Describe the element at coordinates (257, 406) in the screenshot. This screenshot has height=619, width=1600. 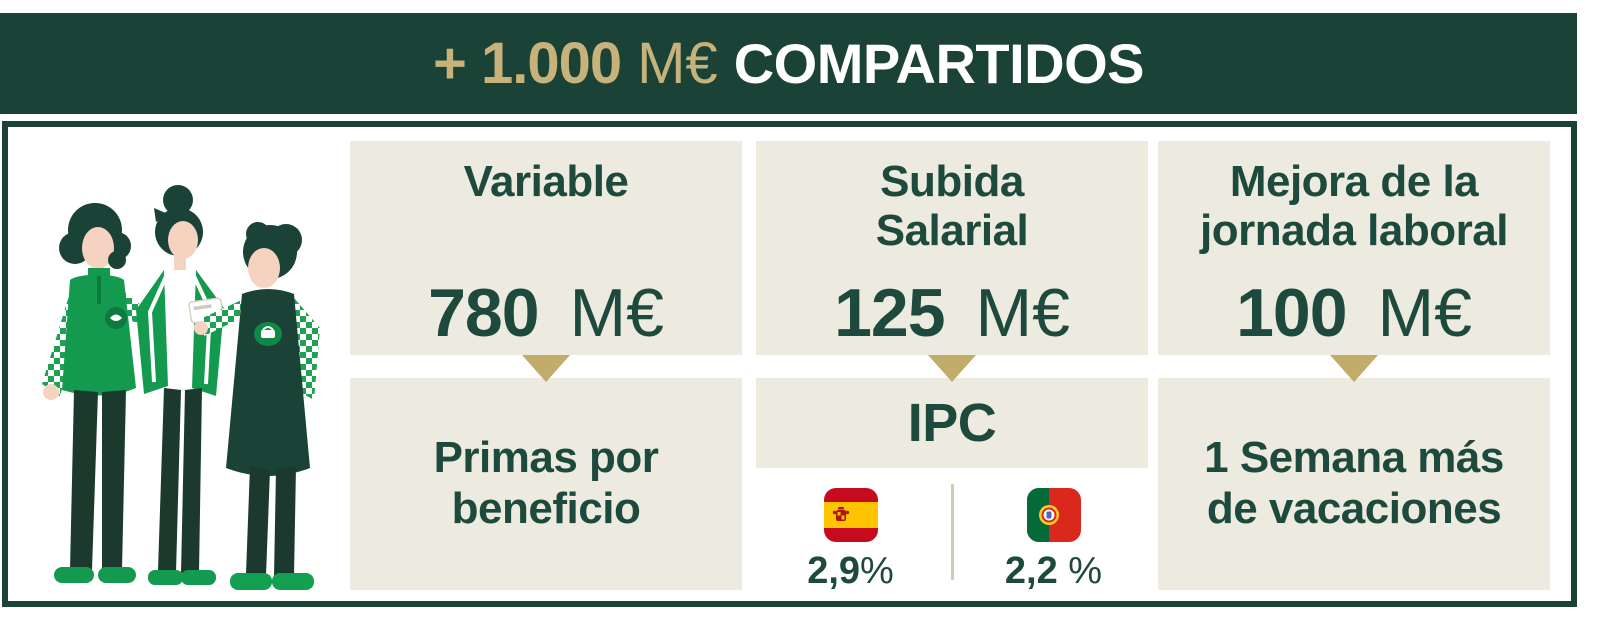
I see `employee-figure-right` at that location.